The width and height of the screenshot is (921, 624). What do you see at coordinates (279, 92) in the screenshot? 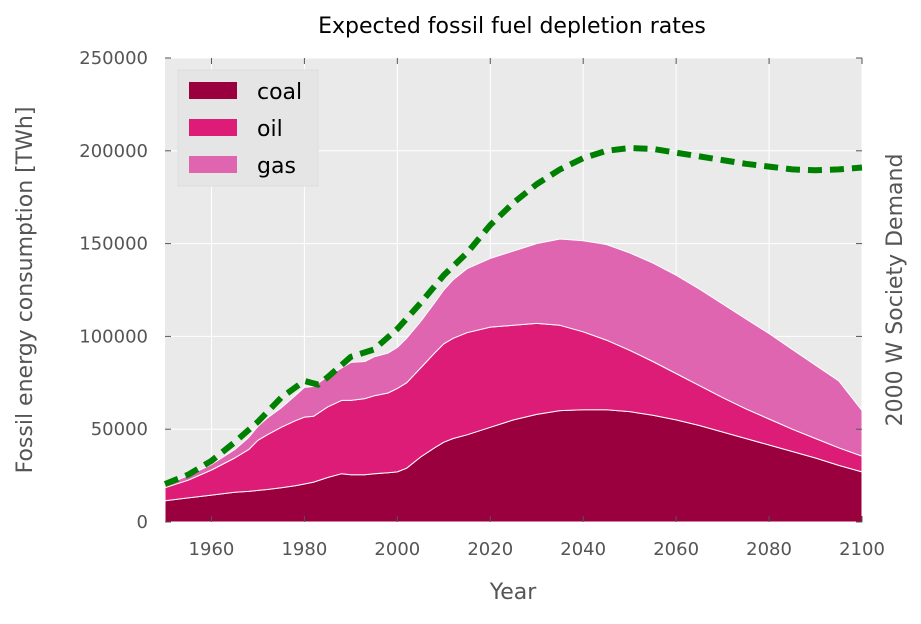
I see `legend-label-coal: coal` at bounding box center [279, 92].